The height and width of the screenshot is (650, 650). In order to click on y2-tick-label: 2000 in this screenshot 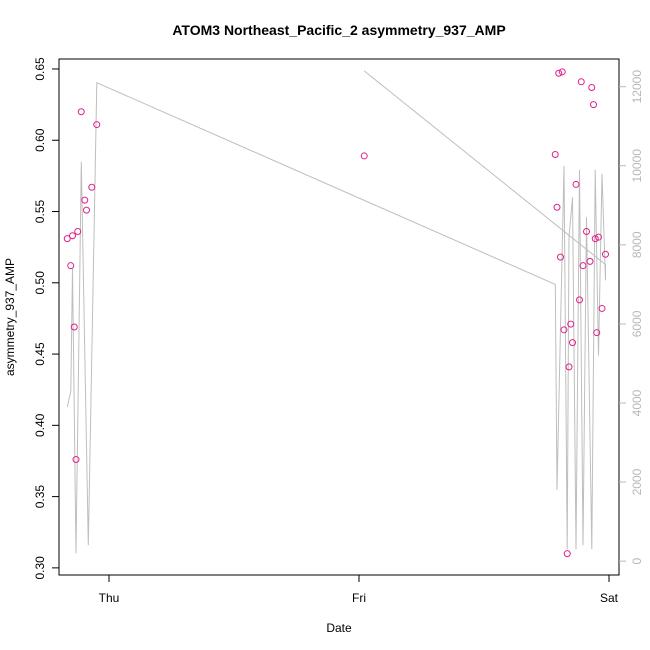, I will do `click(637, 481)`.